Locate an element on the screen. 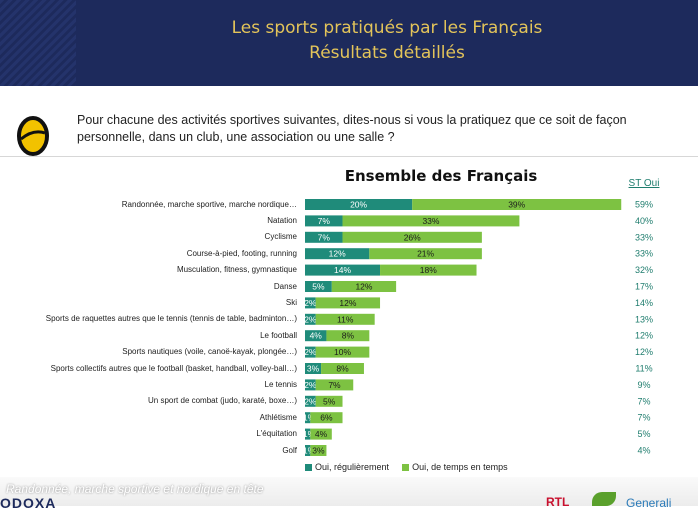 This screenshot has width=698, height=511. bar-value-label: 10% is located at coordinates (342, 352).